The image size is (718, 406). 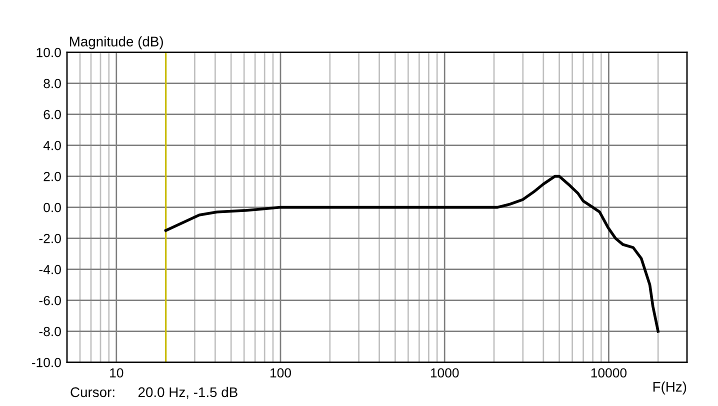 What do you see at coordinates (50, 269) in the screenshot?
I see `y-tick-label: -4.0` at bounding box center [50, 269].